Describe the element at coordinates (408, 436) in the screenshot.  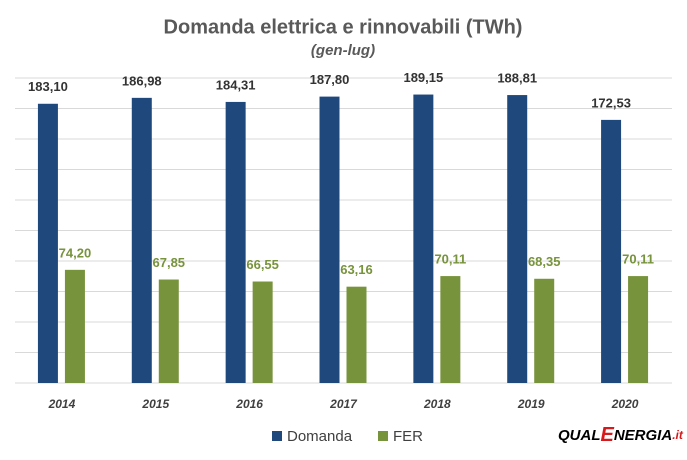
I see `legend-label: FER` at that location.